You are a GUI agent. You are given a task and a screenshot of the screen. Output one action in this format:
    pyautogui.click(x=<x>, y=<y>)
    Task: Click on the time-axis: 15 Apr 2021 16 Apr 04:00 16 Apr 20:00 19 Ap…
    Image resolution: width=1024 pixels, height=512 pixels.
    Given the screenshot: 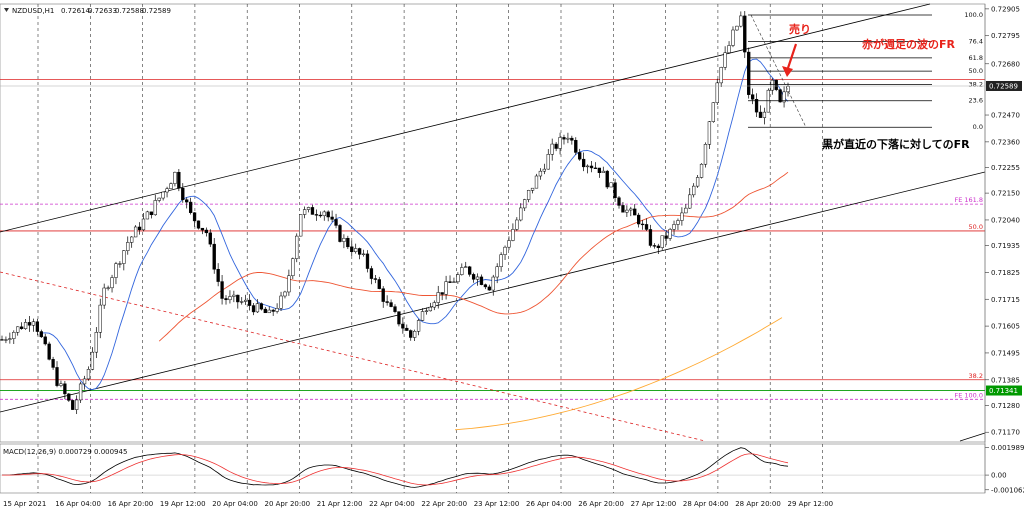 What is the action you would take?
    pyautogui.click(x=418, y=504)
    